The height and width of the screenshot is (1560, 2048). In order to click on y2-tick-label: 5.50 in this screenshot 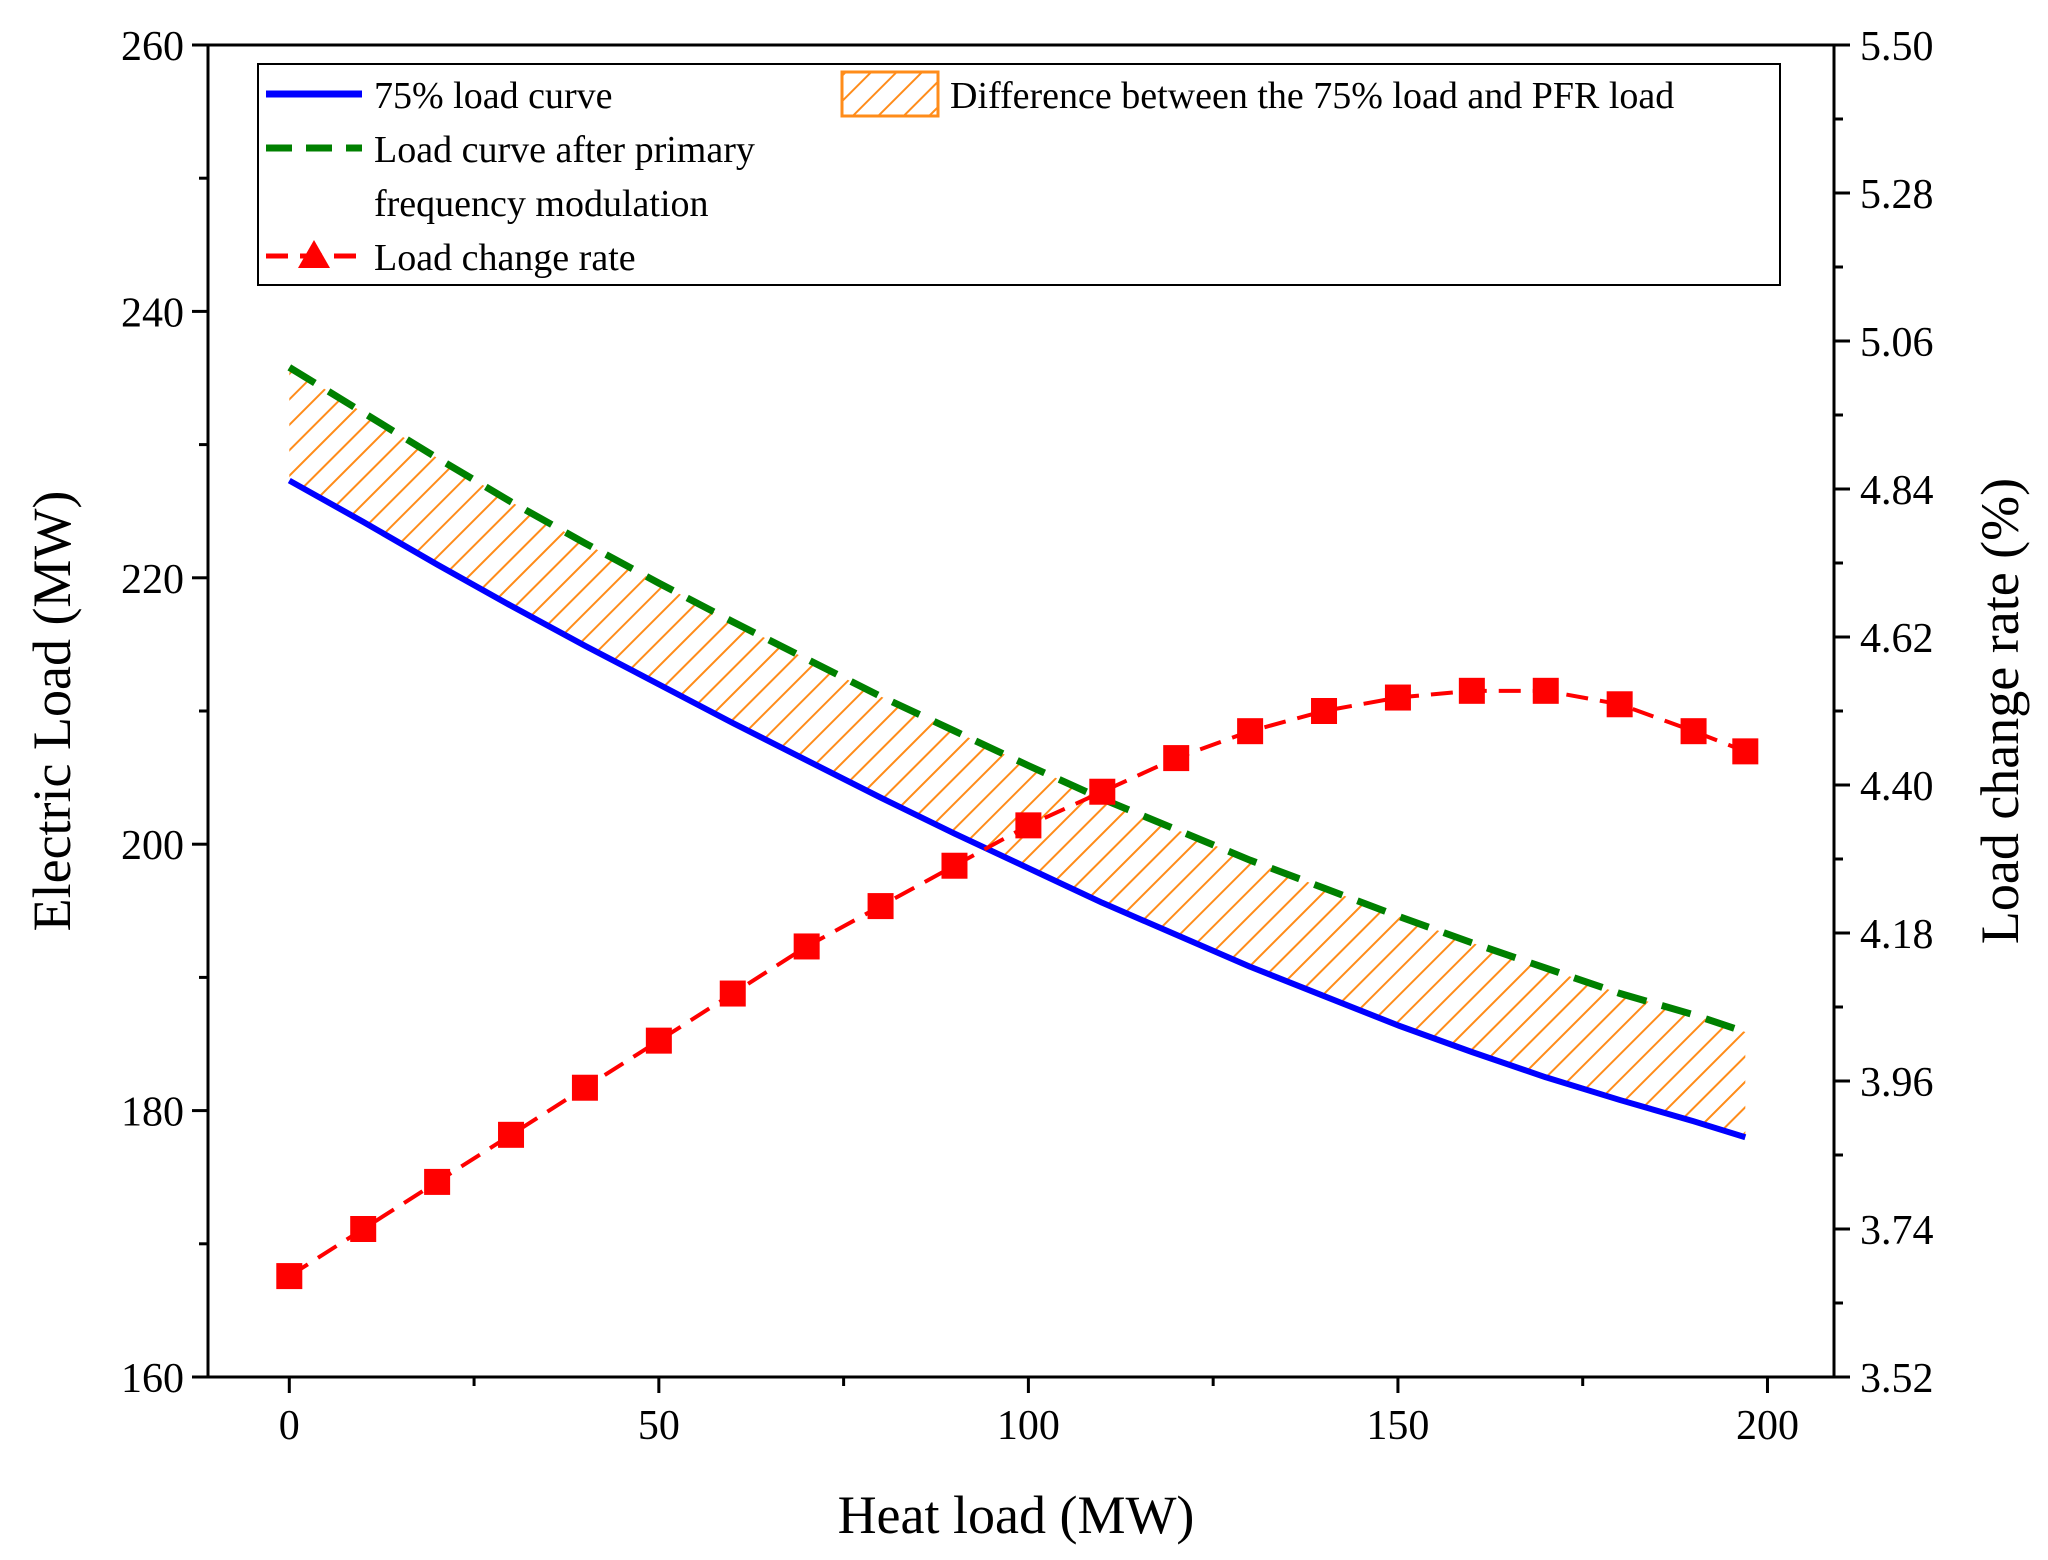, I will do `click(1897, 47)`.